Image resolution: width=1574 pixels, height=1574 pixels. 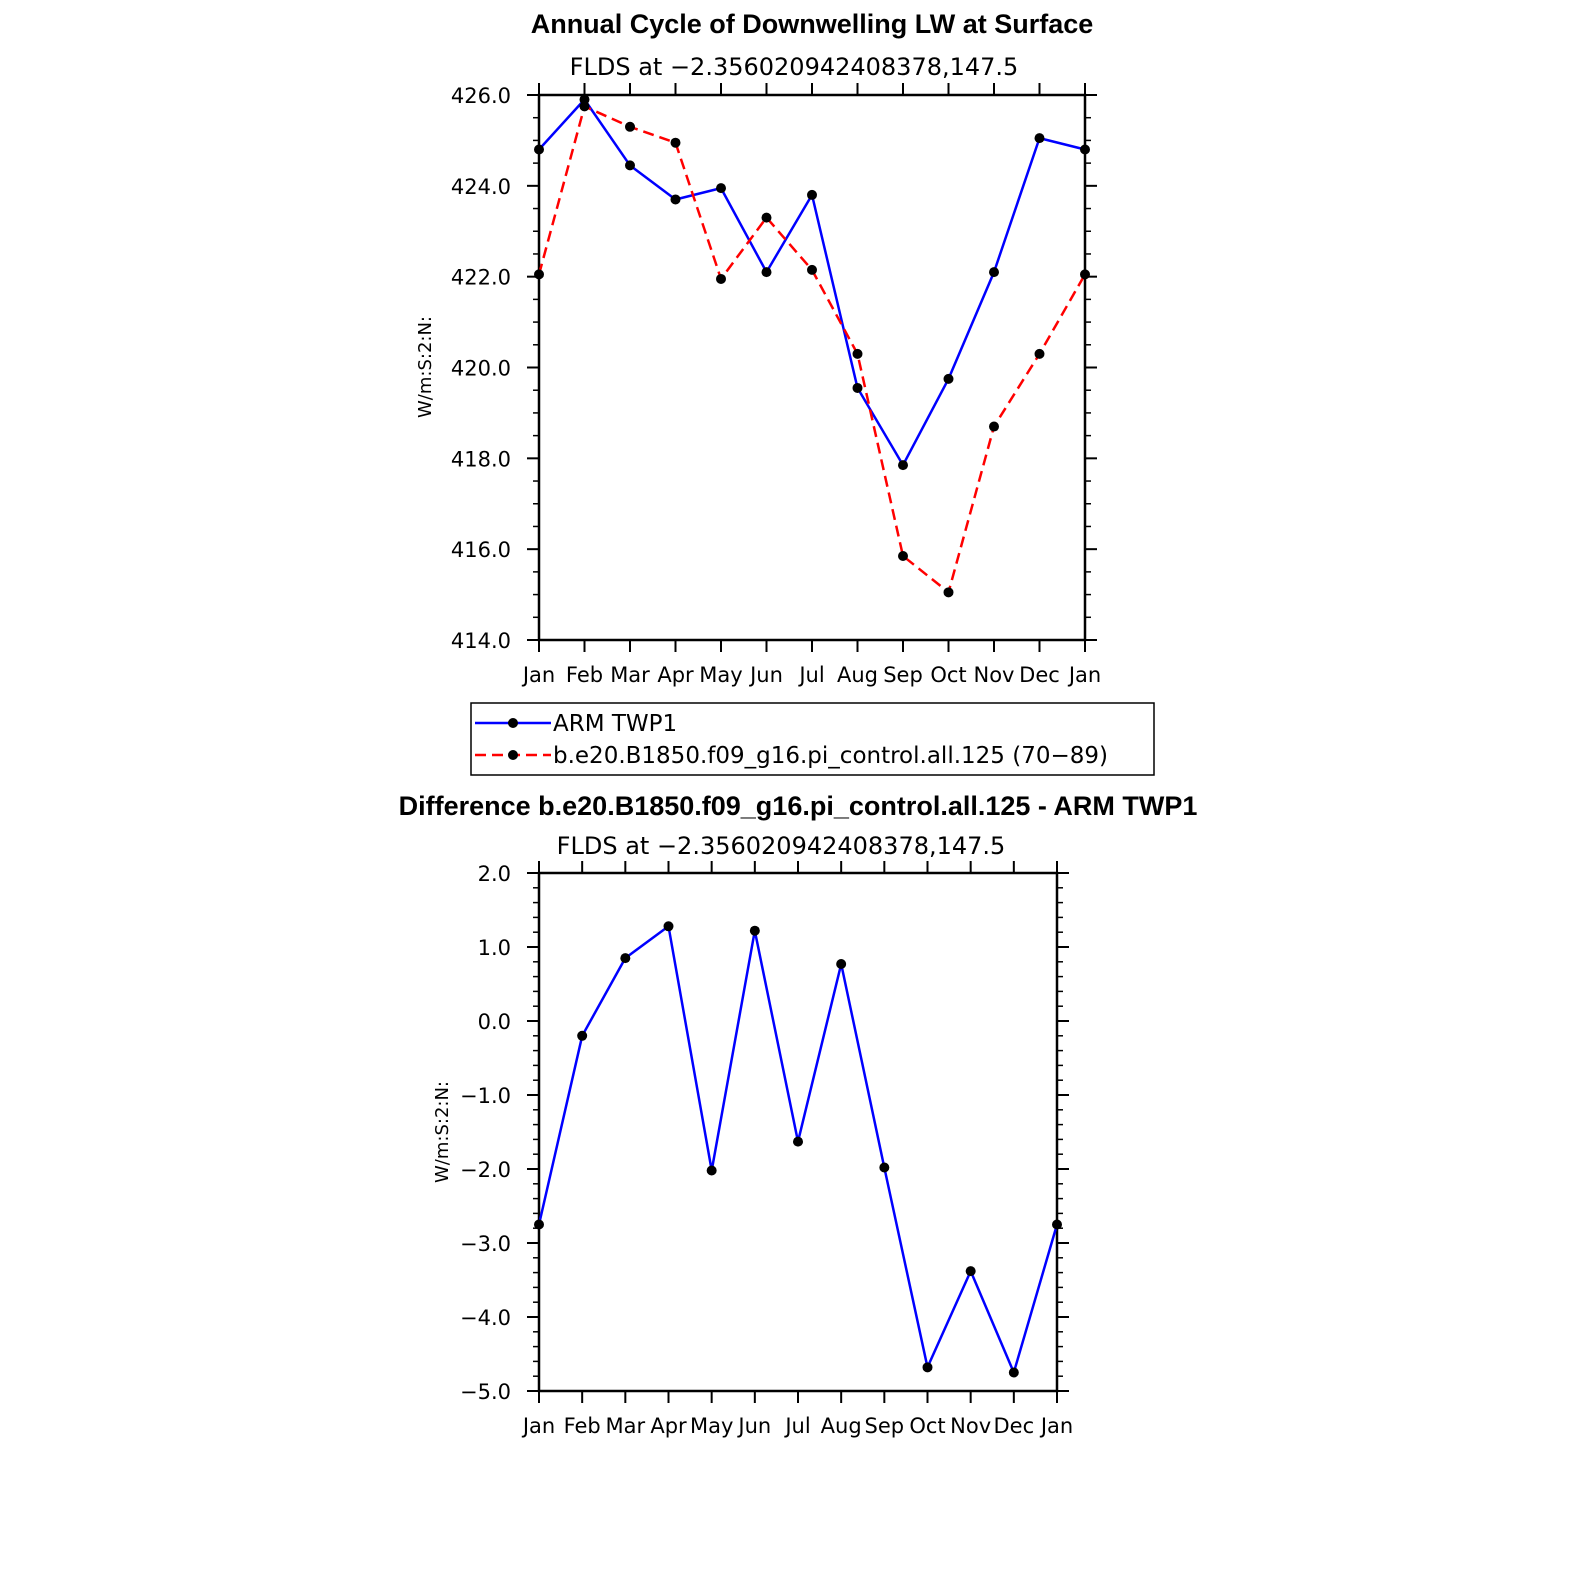 What do you see at coordinates (481, 96) in the screenshot?
I see `y-tick-label: 426.0` at bounding box center [481, 96].